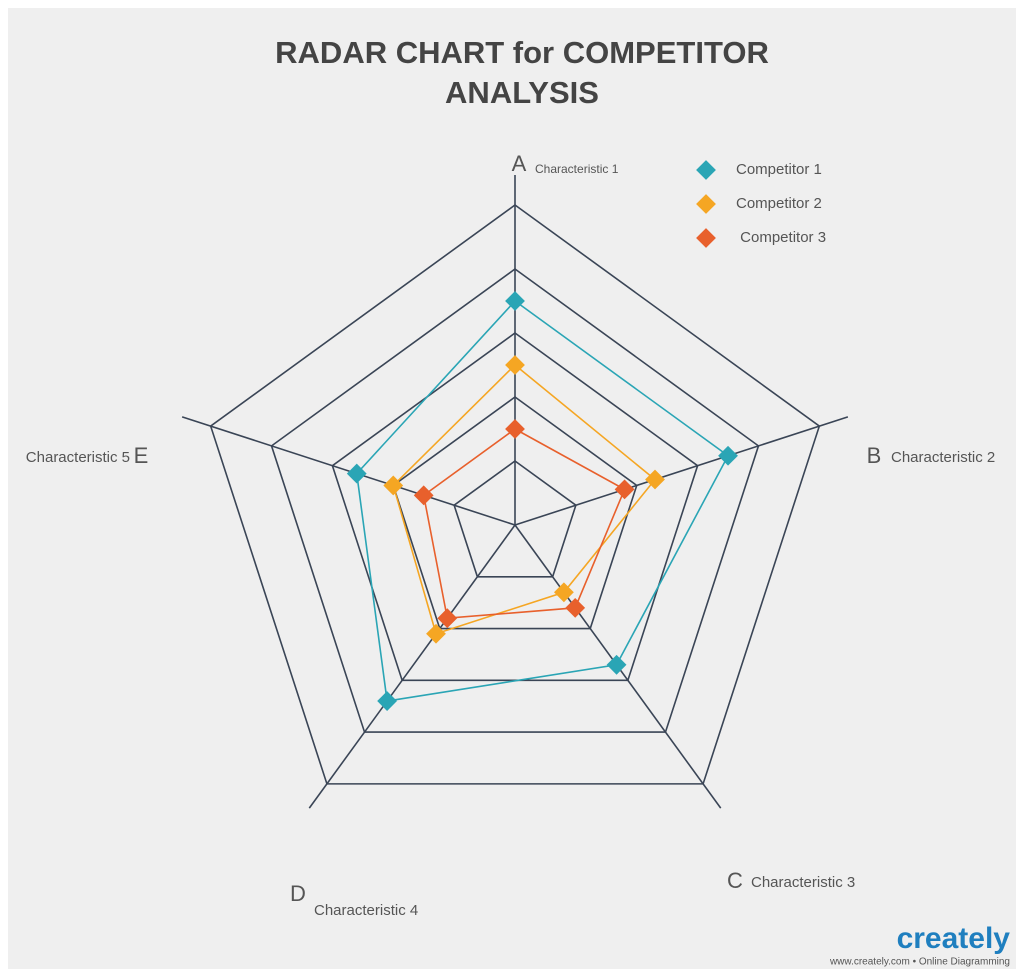 This screenshot has width=1024, height=977. I want to click on tagline: www.creately.com • Online Diagramming, so click(919, 962).